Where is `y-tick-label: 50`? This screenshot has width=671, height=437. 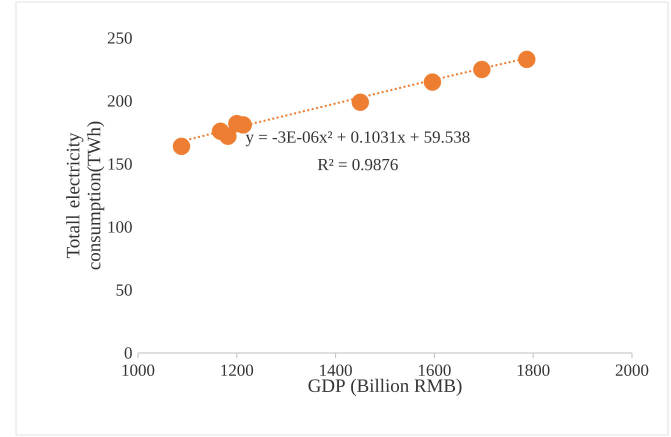 y-tick-label: 50 is located at coordinates (124, 290).